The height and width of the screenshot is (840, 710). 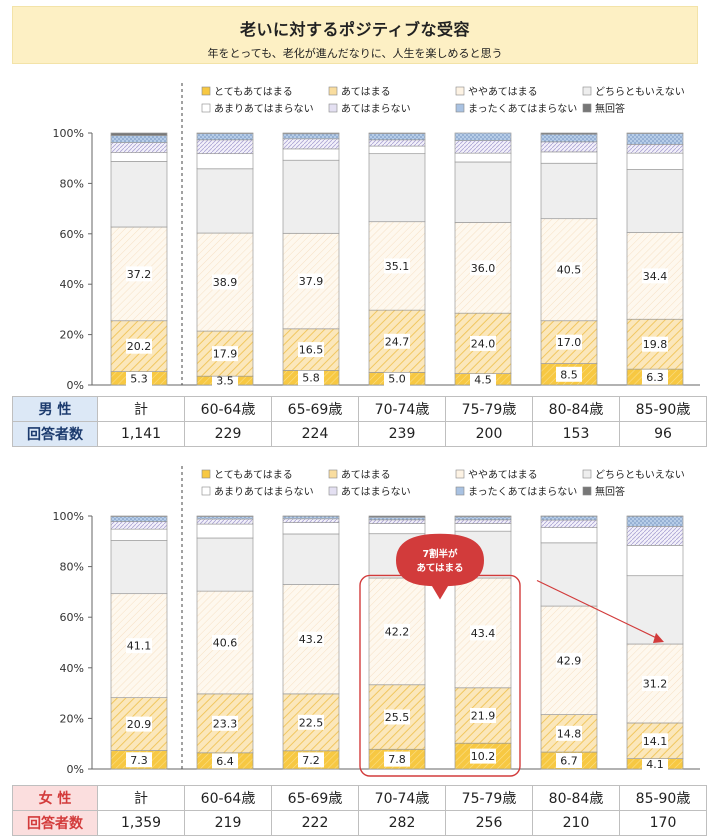 I want to click on female-bar-6-strongly-disagree, so click(x=655, y=521).